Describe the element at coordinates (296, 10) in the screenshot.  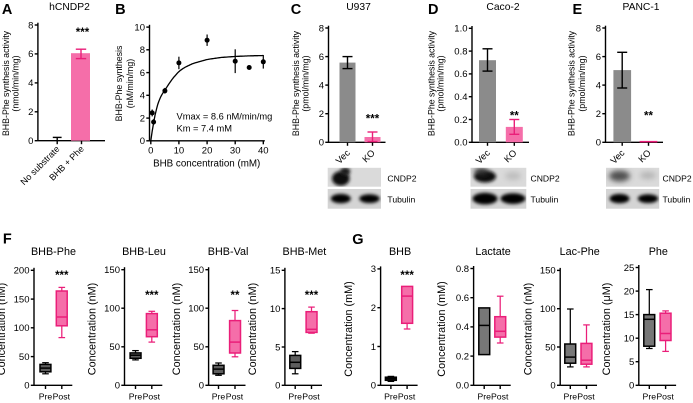
I see `svg-text: C` at that location.